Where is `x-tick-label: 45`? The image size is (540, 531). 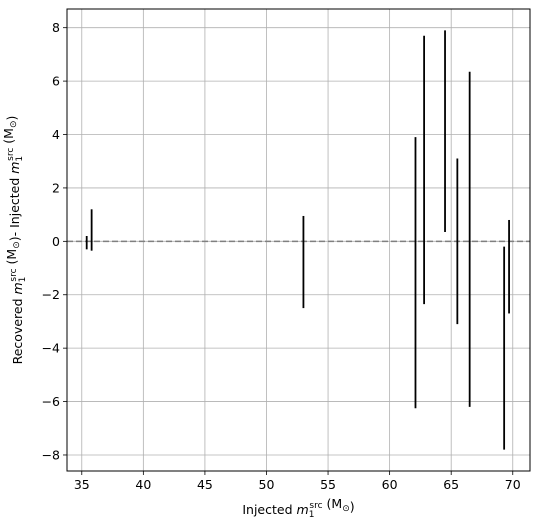
x-tick-label: 45 is located at coordinates (205, 484).